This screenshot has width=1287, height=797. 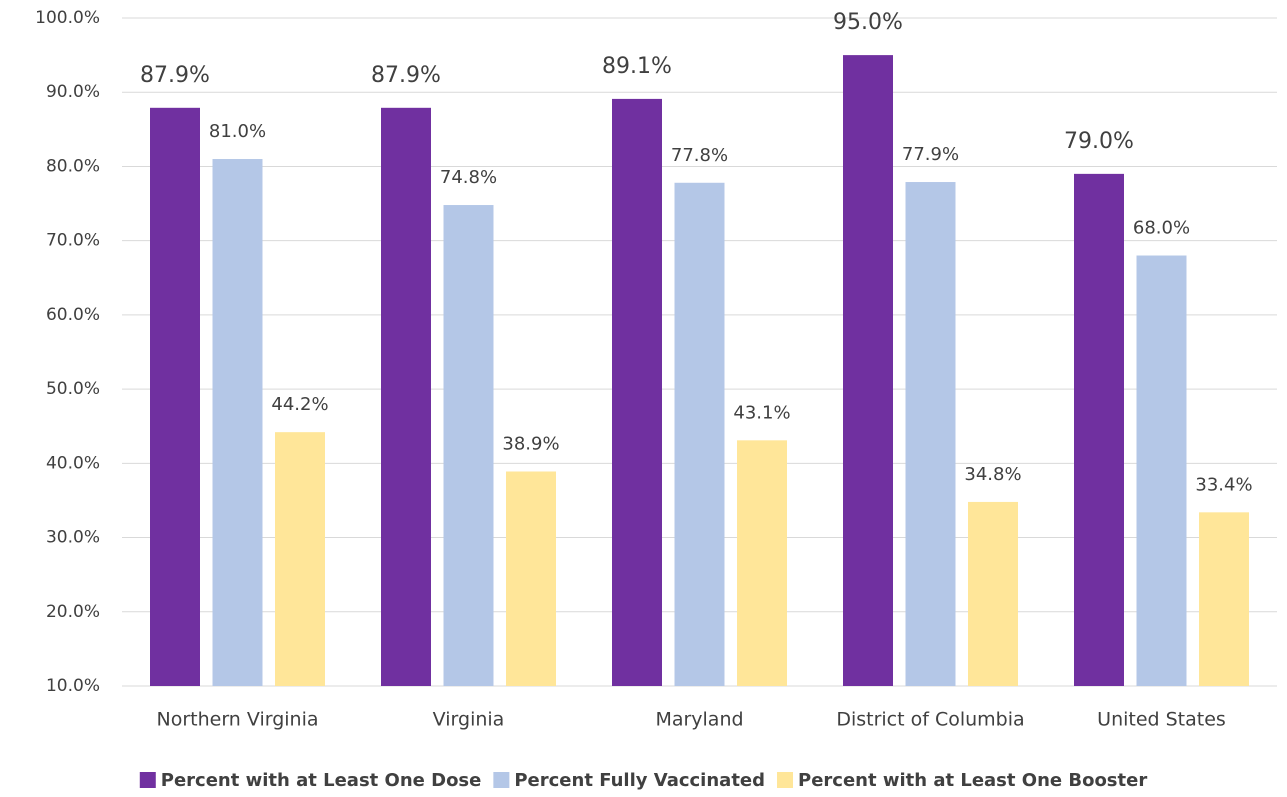 What do you see at coordinates (1223, 484) in the screenshot?
I see `value-label: 33.4%` at bounding box center [1223, 484].